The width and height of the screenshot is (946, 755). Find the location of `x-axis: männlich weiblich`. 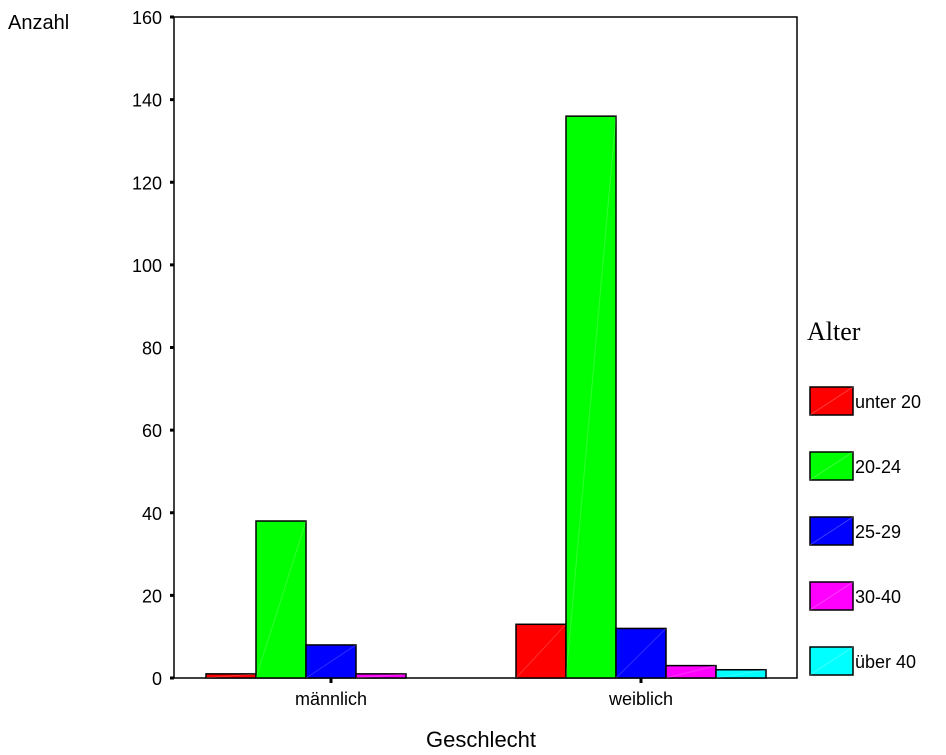

x-axis: männlich weiblich is located at coordinates (484, 693).